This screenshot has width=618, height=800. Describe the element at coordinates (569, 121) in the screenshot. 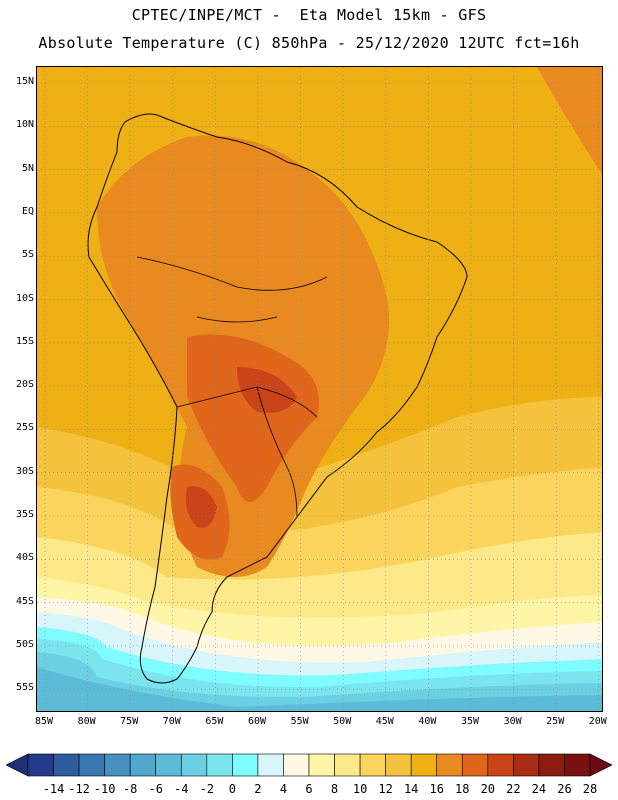

I see `warm-patch-ne` at that location.